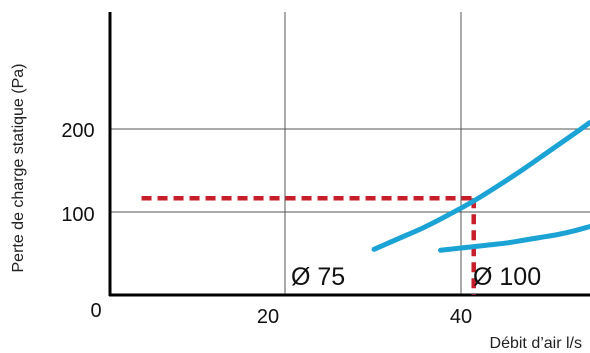  I want to click on series-line-d100, so click(514, 238).